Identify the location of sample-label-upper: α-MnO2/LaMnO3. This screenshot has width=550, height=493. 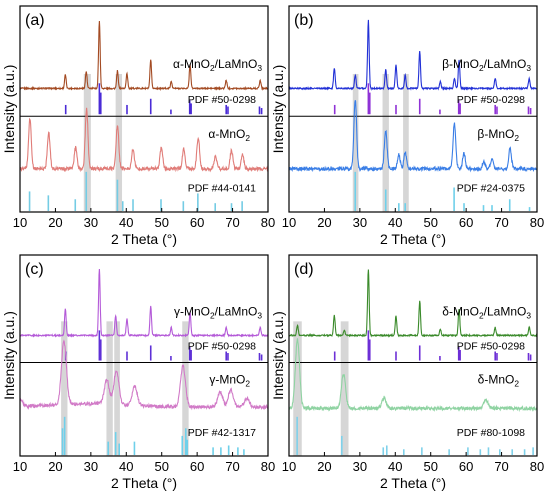
(217, 65).